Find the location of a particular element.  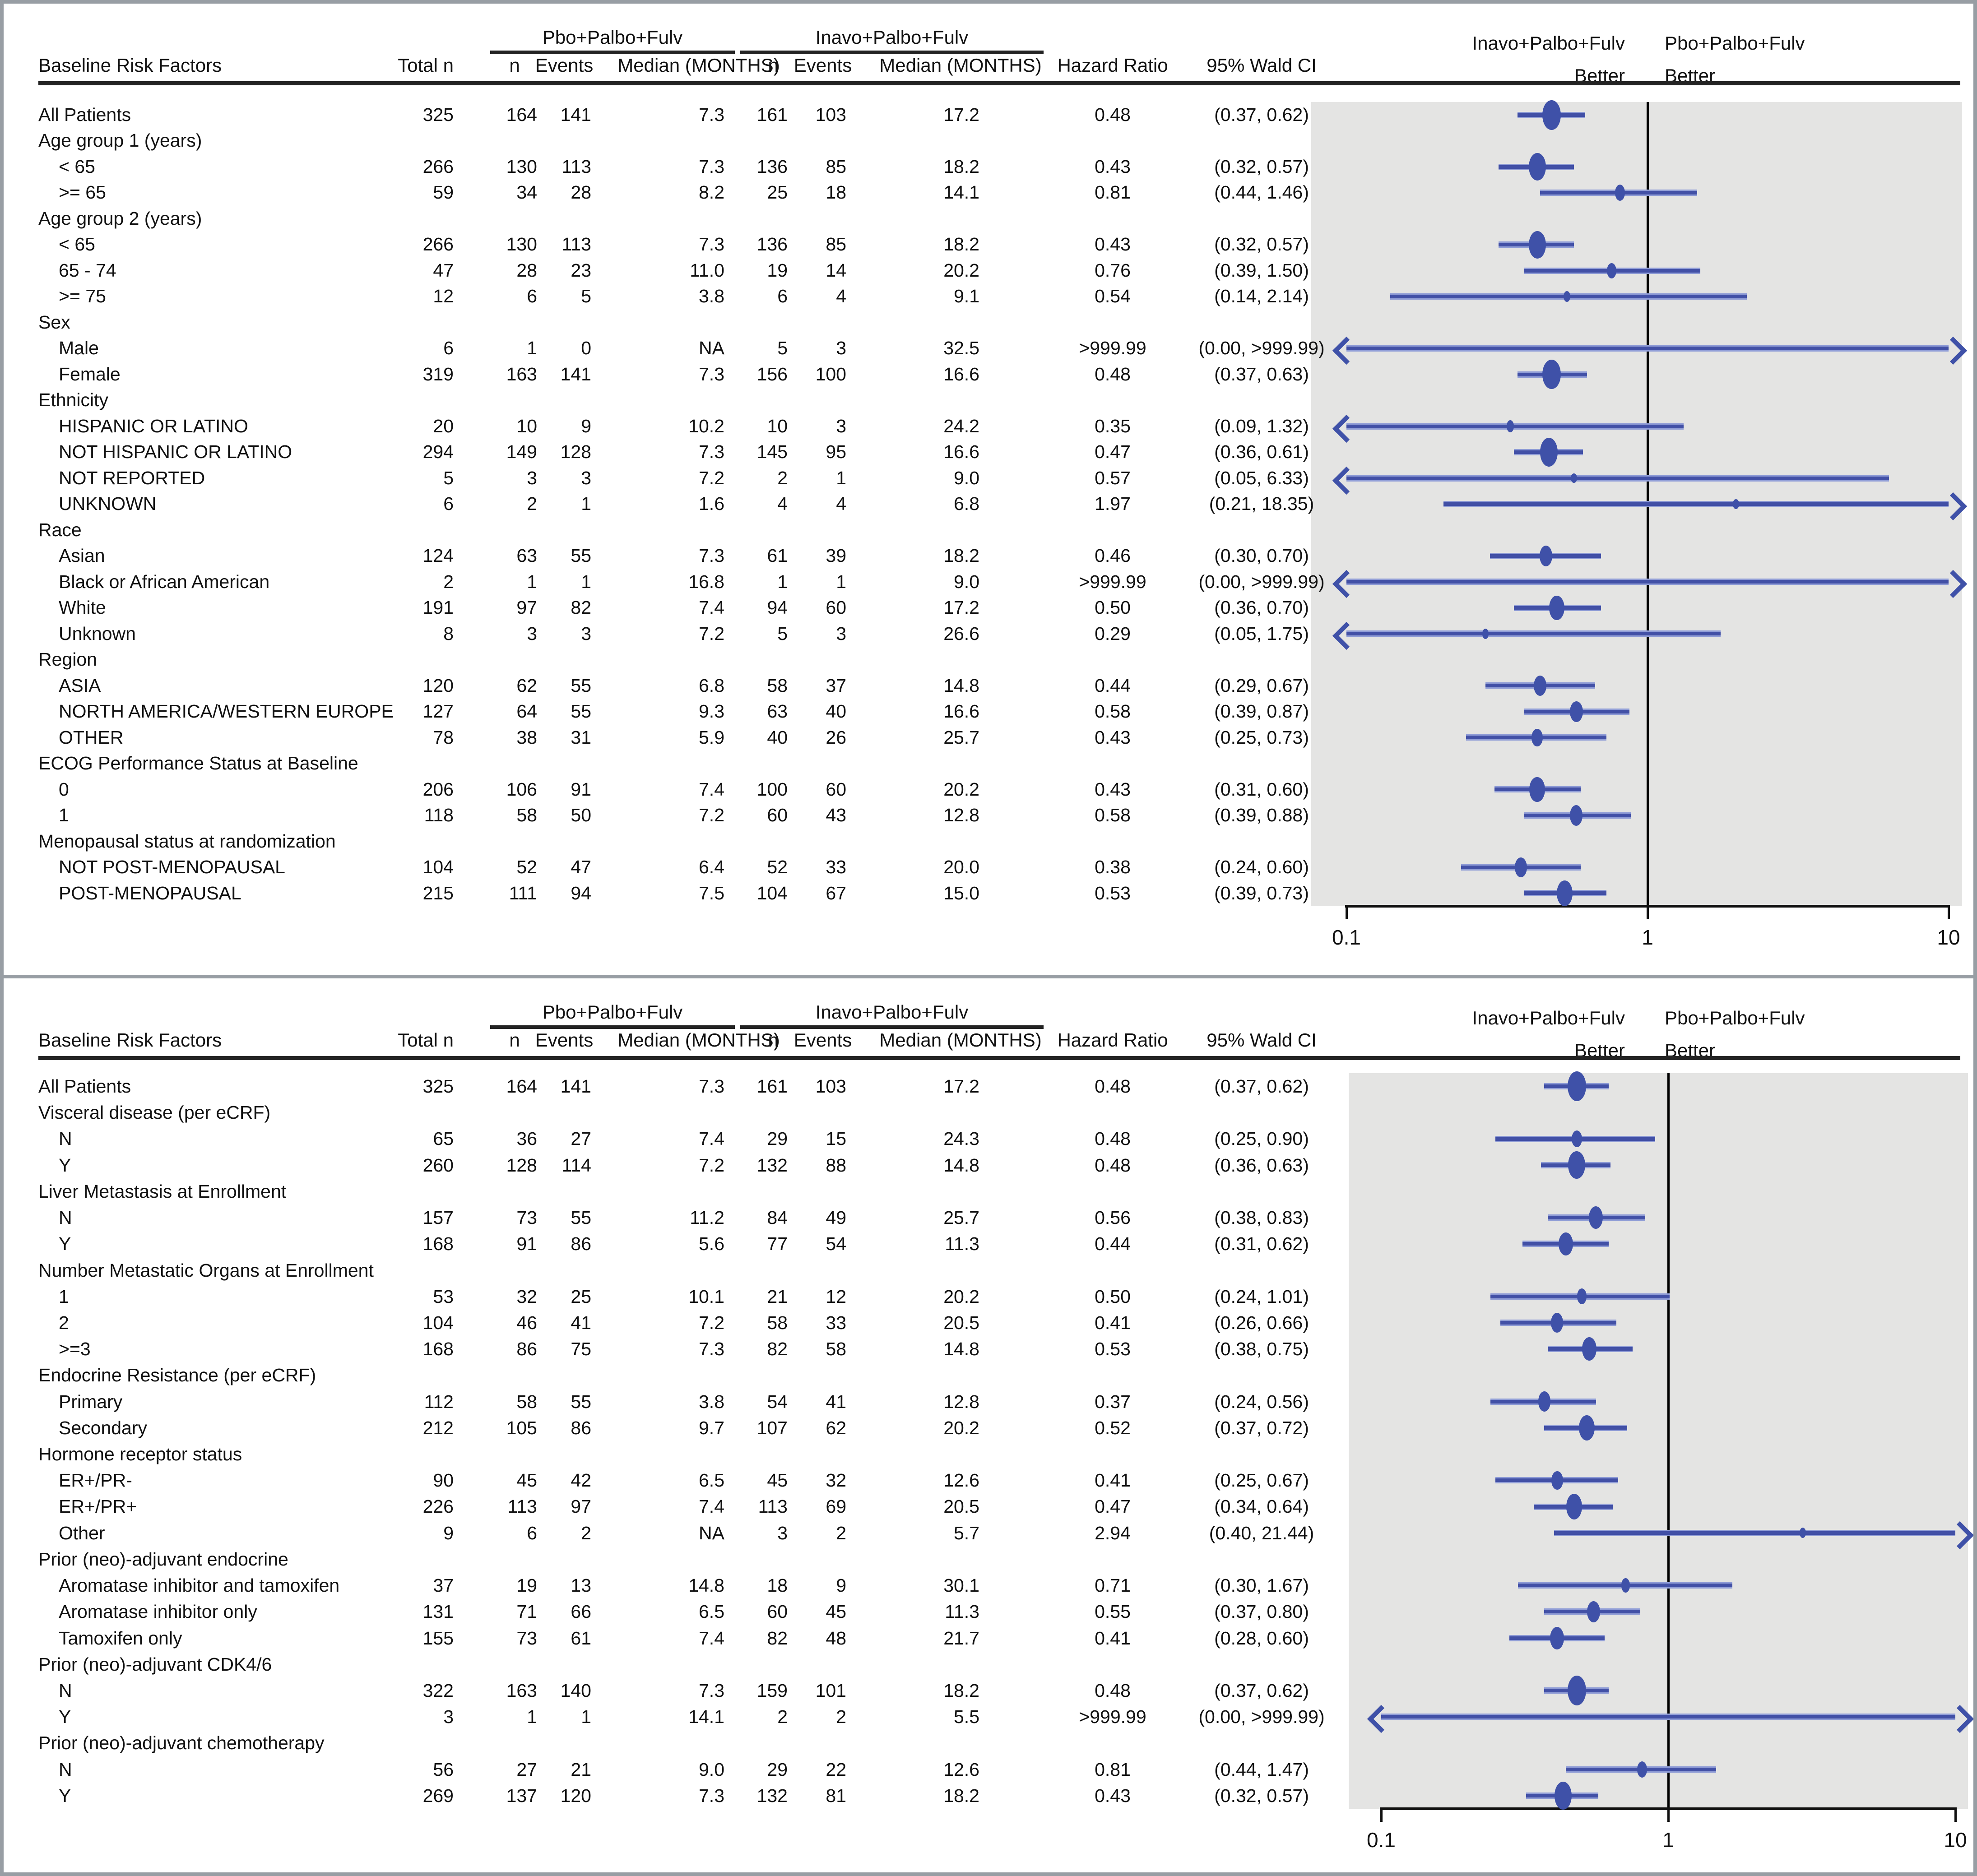

subgroup-row-label: >= 65 is located at coordinates (83, 192).